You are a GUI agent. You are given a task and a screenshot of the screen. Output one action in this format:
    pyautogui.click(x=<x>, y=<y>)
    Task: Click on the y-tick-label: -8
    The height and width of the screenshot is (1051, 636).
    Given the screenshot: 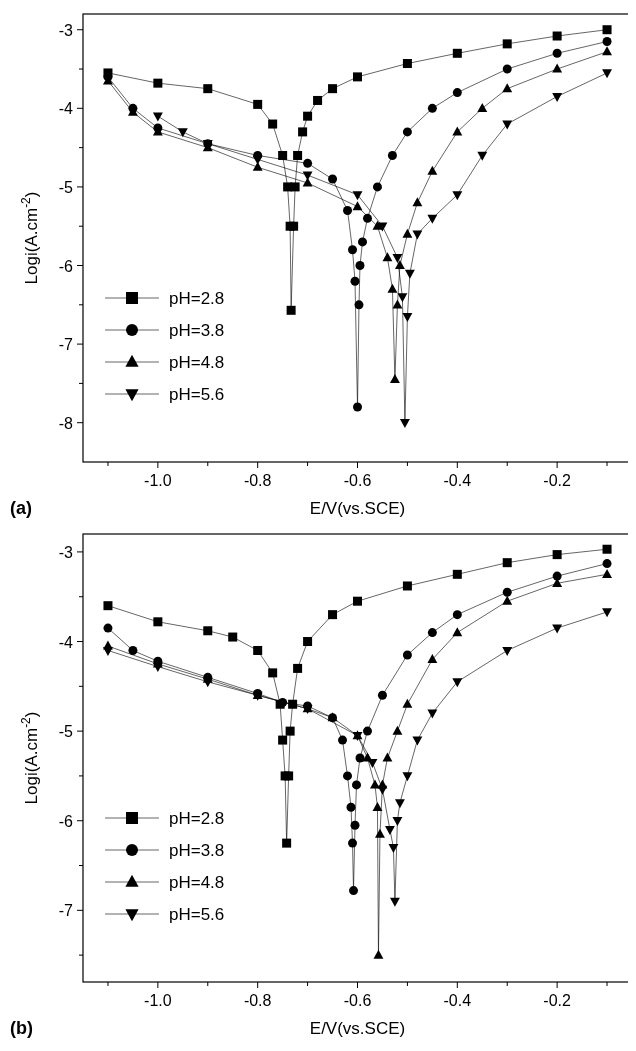 What is the action you would take?
    pyautogui.click(x=66, y=423)
    